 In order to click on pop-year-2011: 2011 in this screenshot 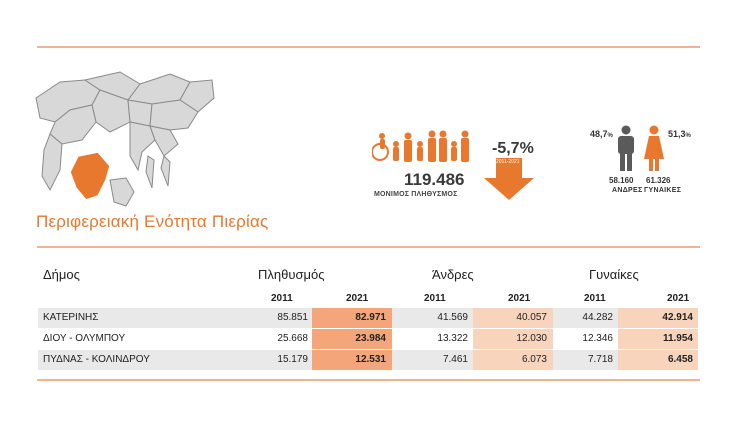, I will do `click(282, 298)`.